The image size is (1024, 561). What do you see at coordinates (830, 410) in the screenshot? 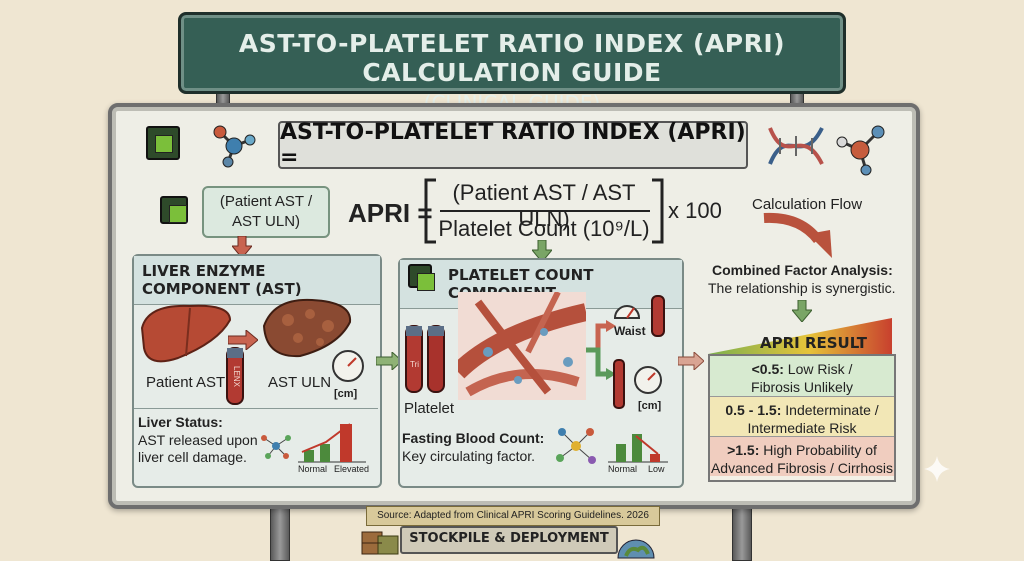
I see `result-row-mid-text: Indeterminate /` at bounding box center [830, 410].